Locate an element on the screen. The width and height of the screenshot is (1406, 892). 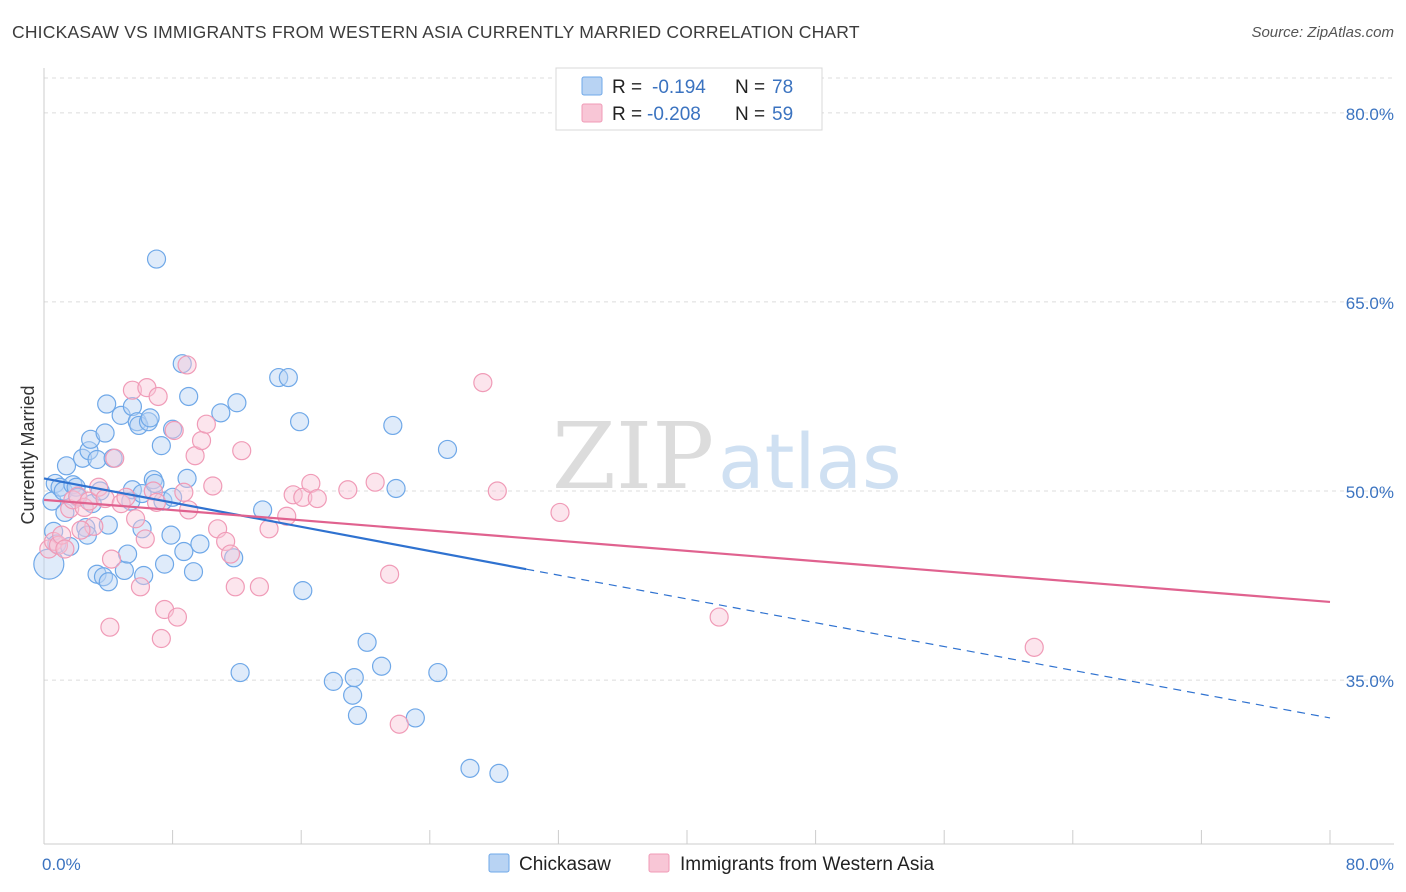
trendline-chickasaw is located at coordinates (285, 524).